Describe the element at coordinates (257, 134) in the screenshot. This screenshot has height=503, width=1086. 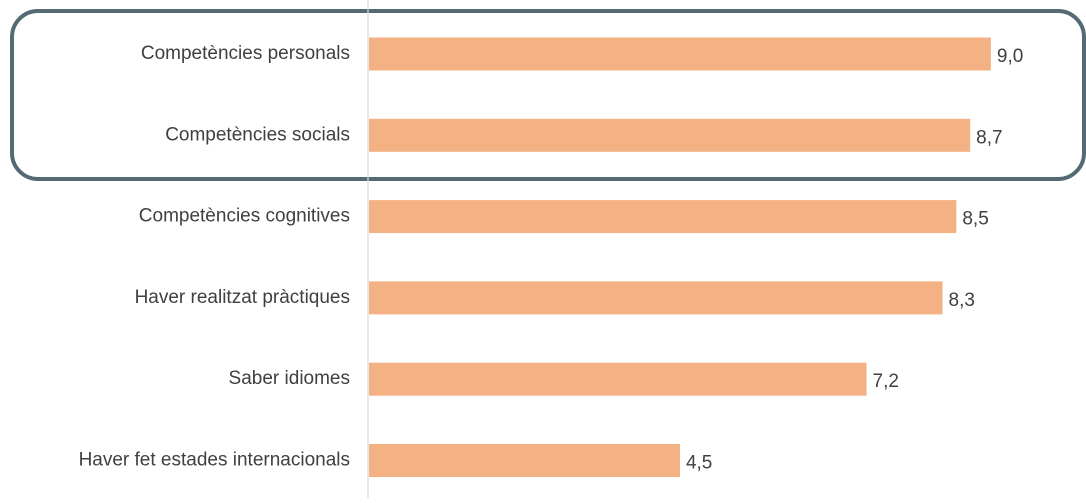
I see `category-label: Competències socials` at that location.